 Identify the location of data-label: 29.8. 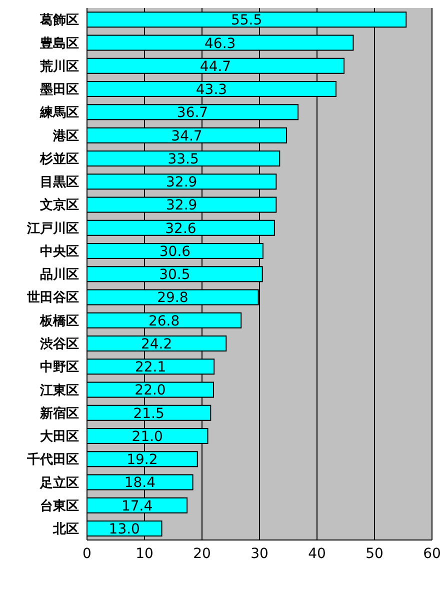
(172, 298).